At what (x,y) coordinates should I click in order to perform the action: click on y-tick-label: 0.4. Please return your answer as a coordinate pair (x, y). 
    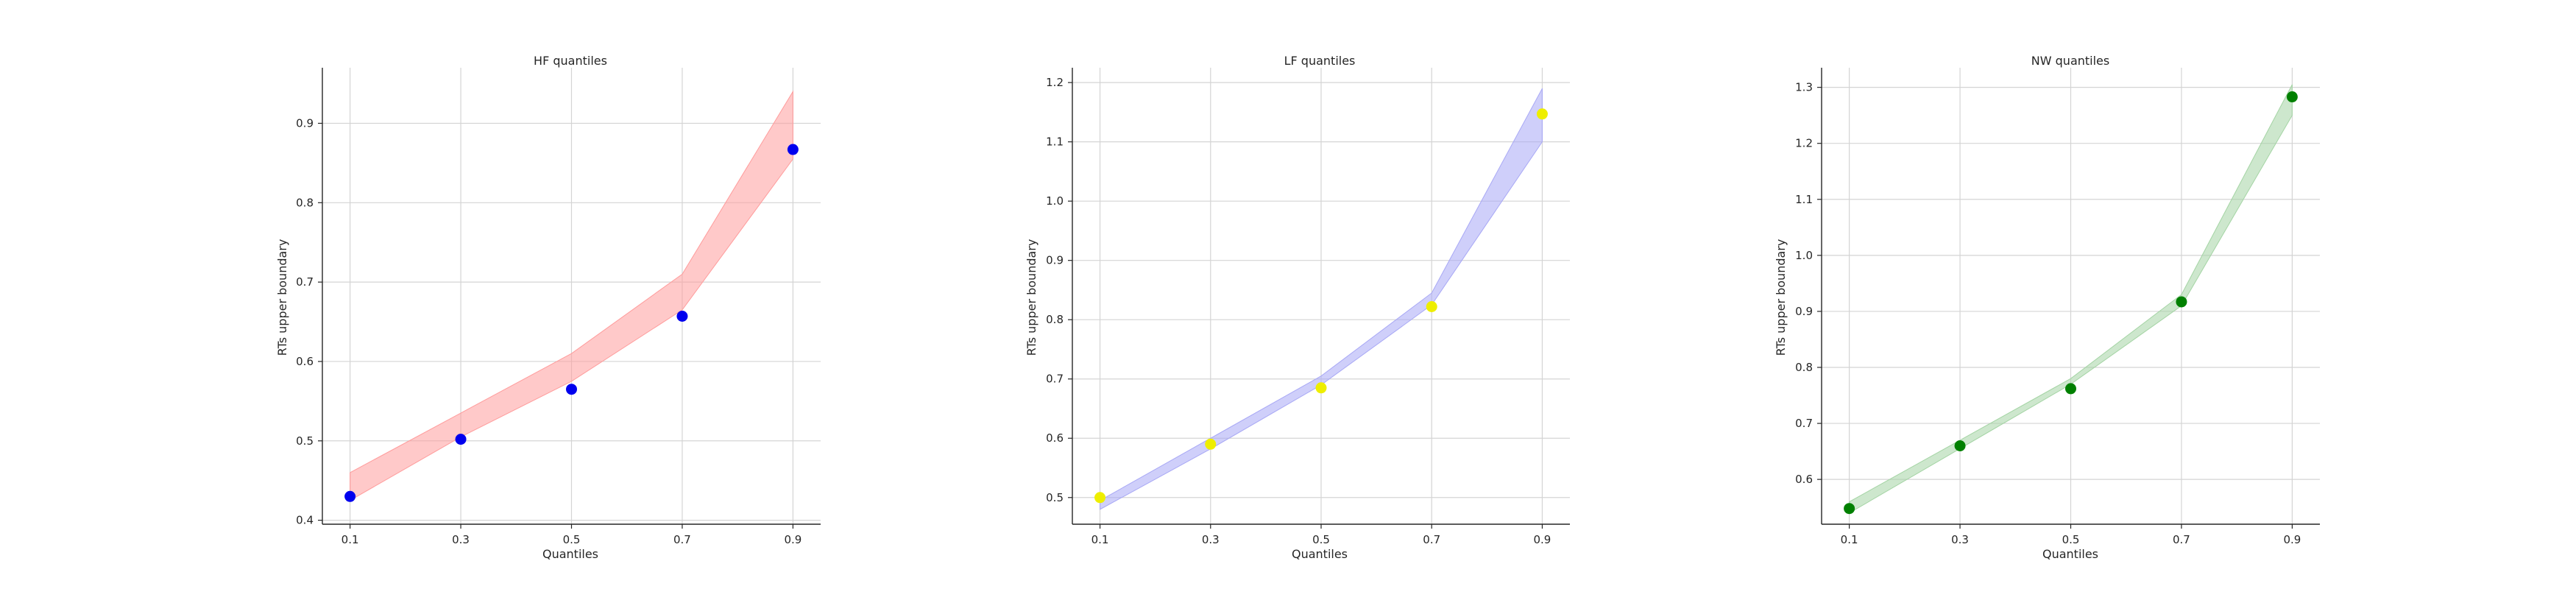
    Looking at the image, I should click on (305, 520).